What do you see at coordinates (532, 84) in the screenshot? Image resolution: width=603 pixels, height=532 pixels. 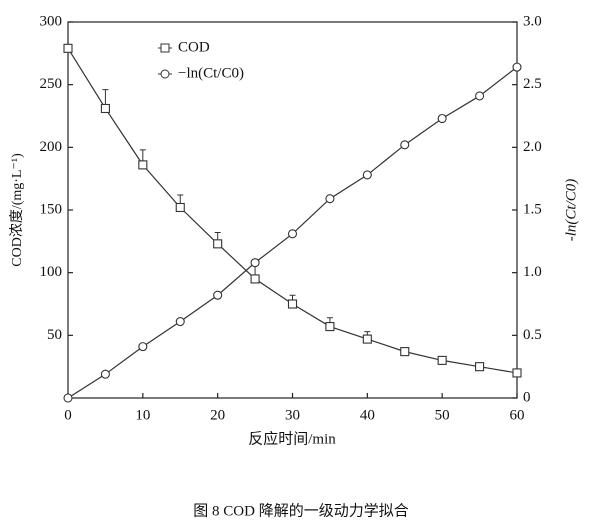 I see `y2-tick-label: 2.5` at bounding box center [532, 84].